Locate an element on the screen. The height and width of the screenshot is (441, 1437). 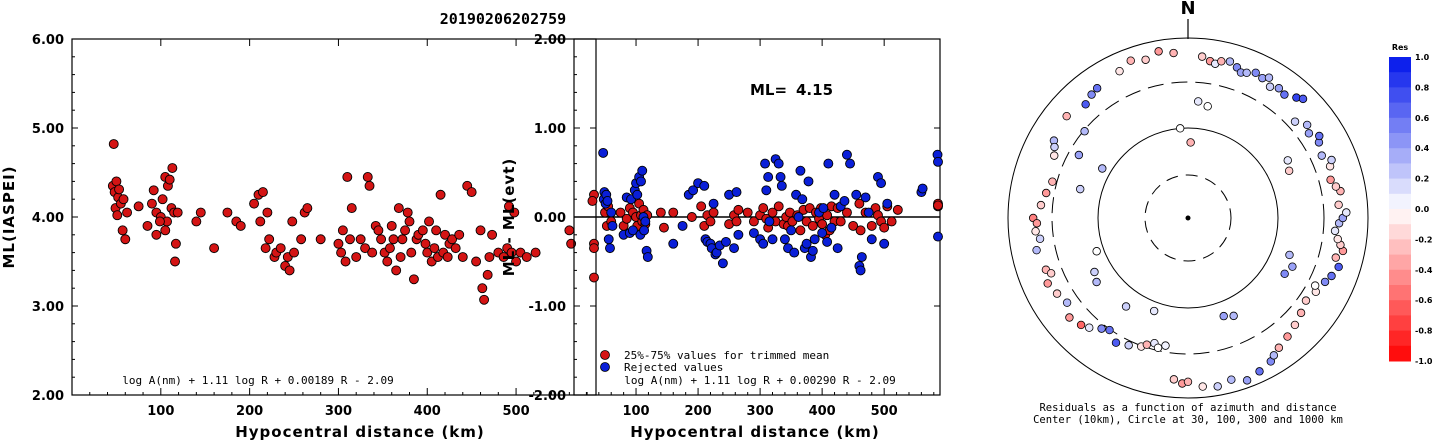
circle-30km is located at coordinates (1188, 218).